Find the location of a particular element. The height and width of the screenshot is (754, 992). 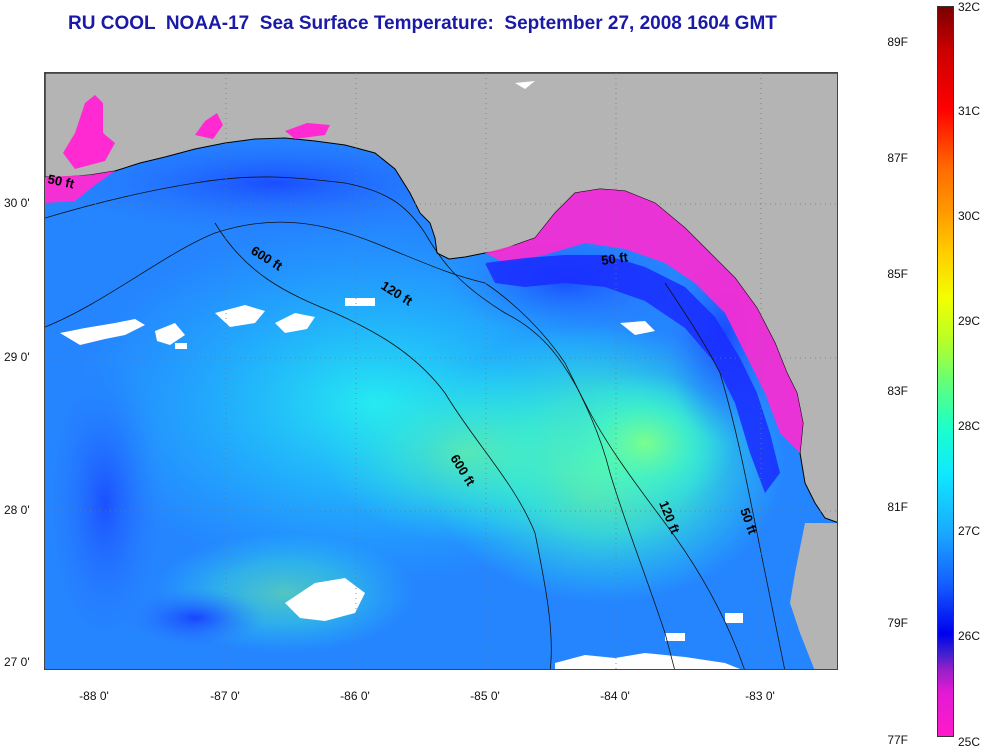

colorbar-celsius-label: 31C is located at coordinates (969, 111).